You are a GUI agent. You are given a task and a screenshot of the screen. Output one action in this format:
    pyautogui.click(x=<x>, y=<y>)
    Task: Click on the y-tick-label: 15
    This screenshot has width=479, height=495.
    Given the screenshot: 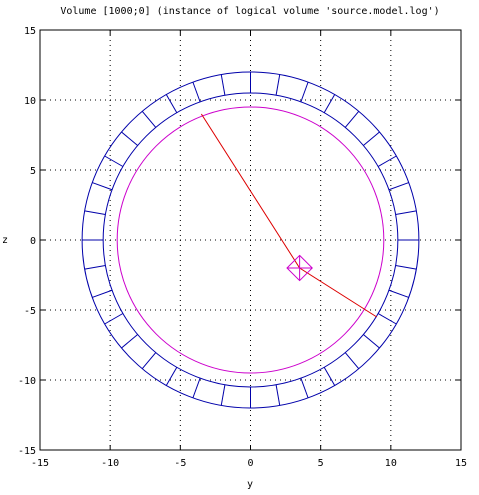 What is the action you would take?
    pyautogui.click(x=30, y=31)
    